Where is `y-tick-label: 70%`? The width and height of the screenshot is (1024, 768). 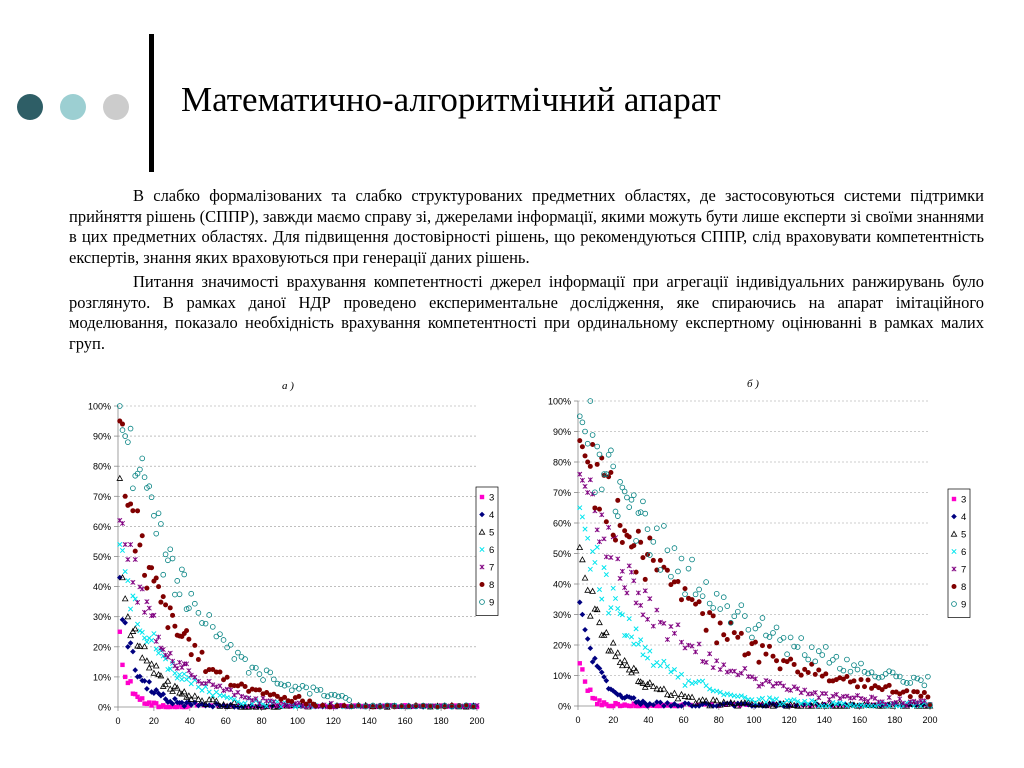 y-tick-label: 70% is located at coordinates (562, 493).